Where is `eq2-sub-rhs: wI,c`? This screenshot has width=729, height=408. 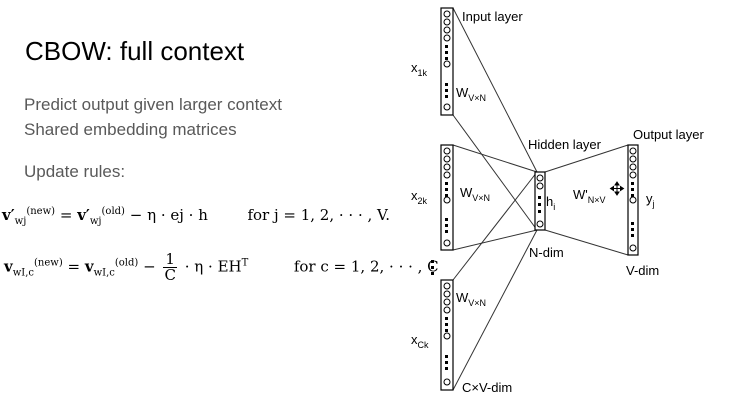 eq2-sub-rhs: wI,c is located at coordinates (104, 273).